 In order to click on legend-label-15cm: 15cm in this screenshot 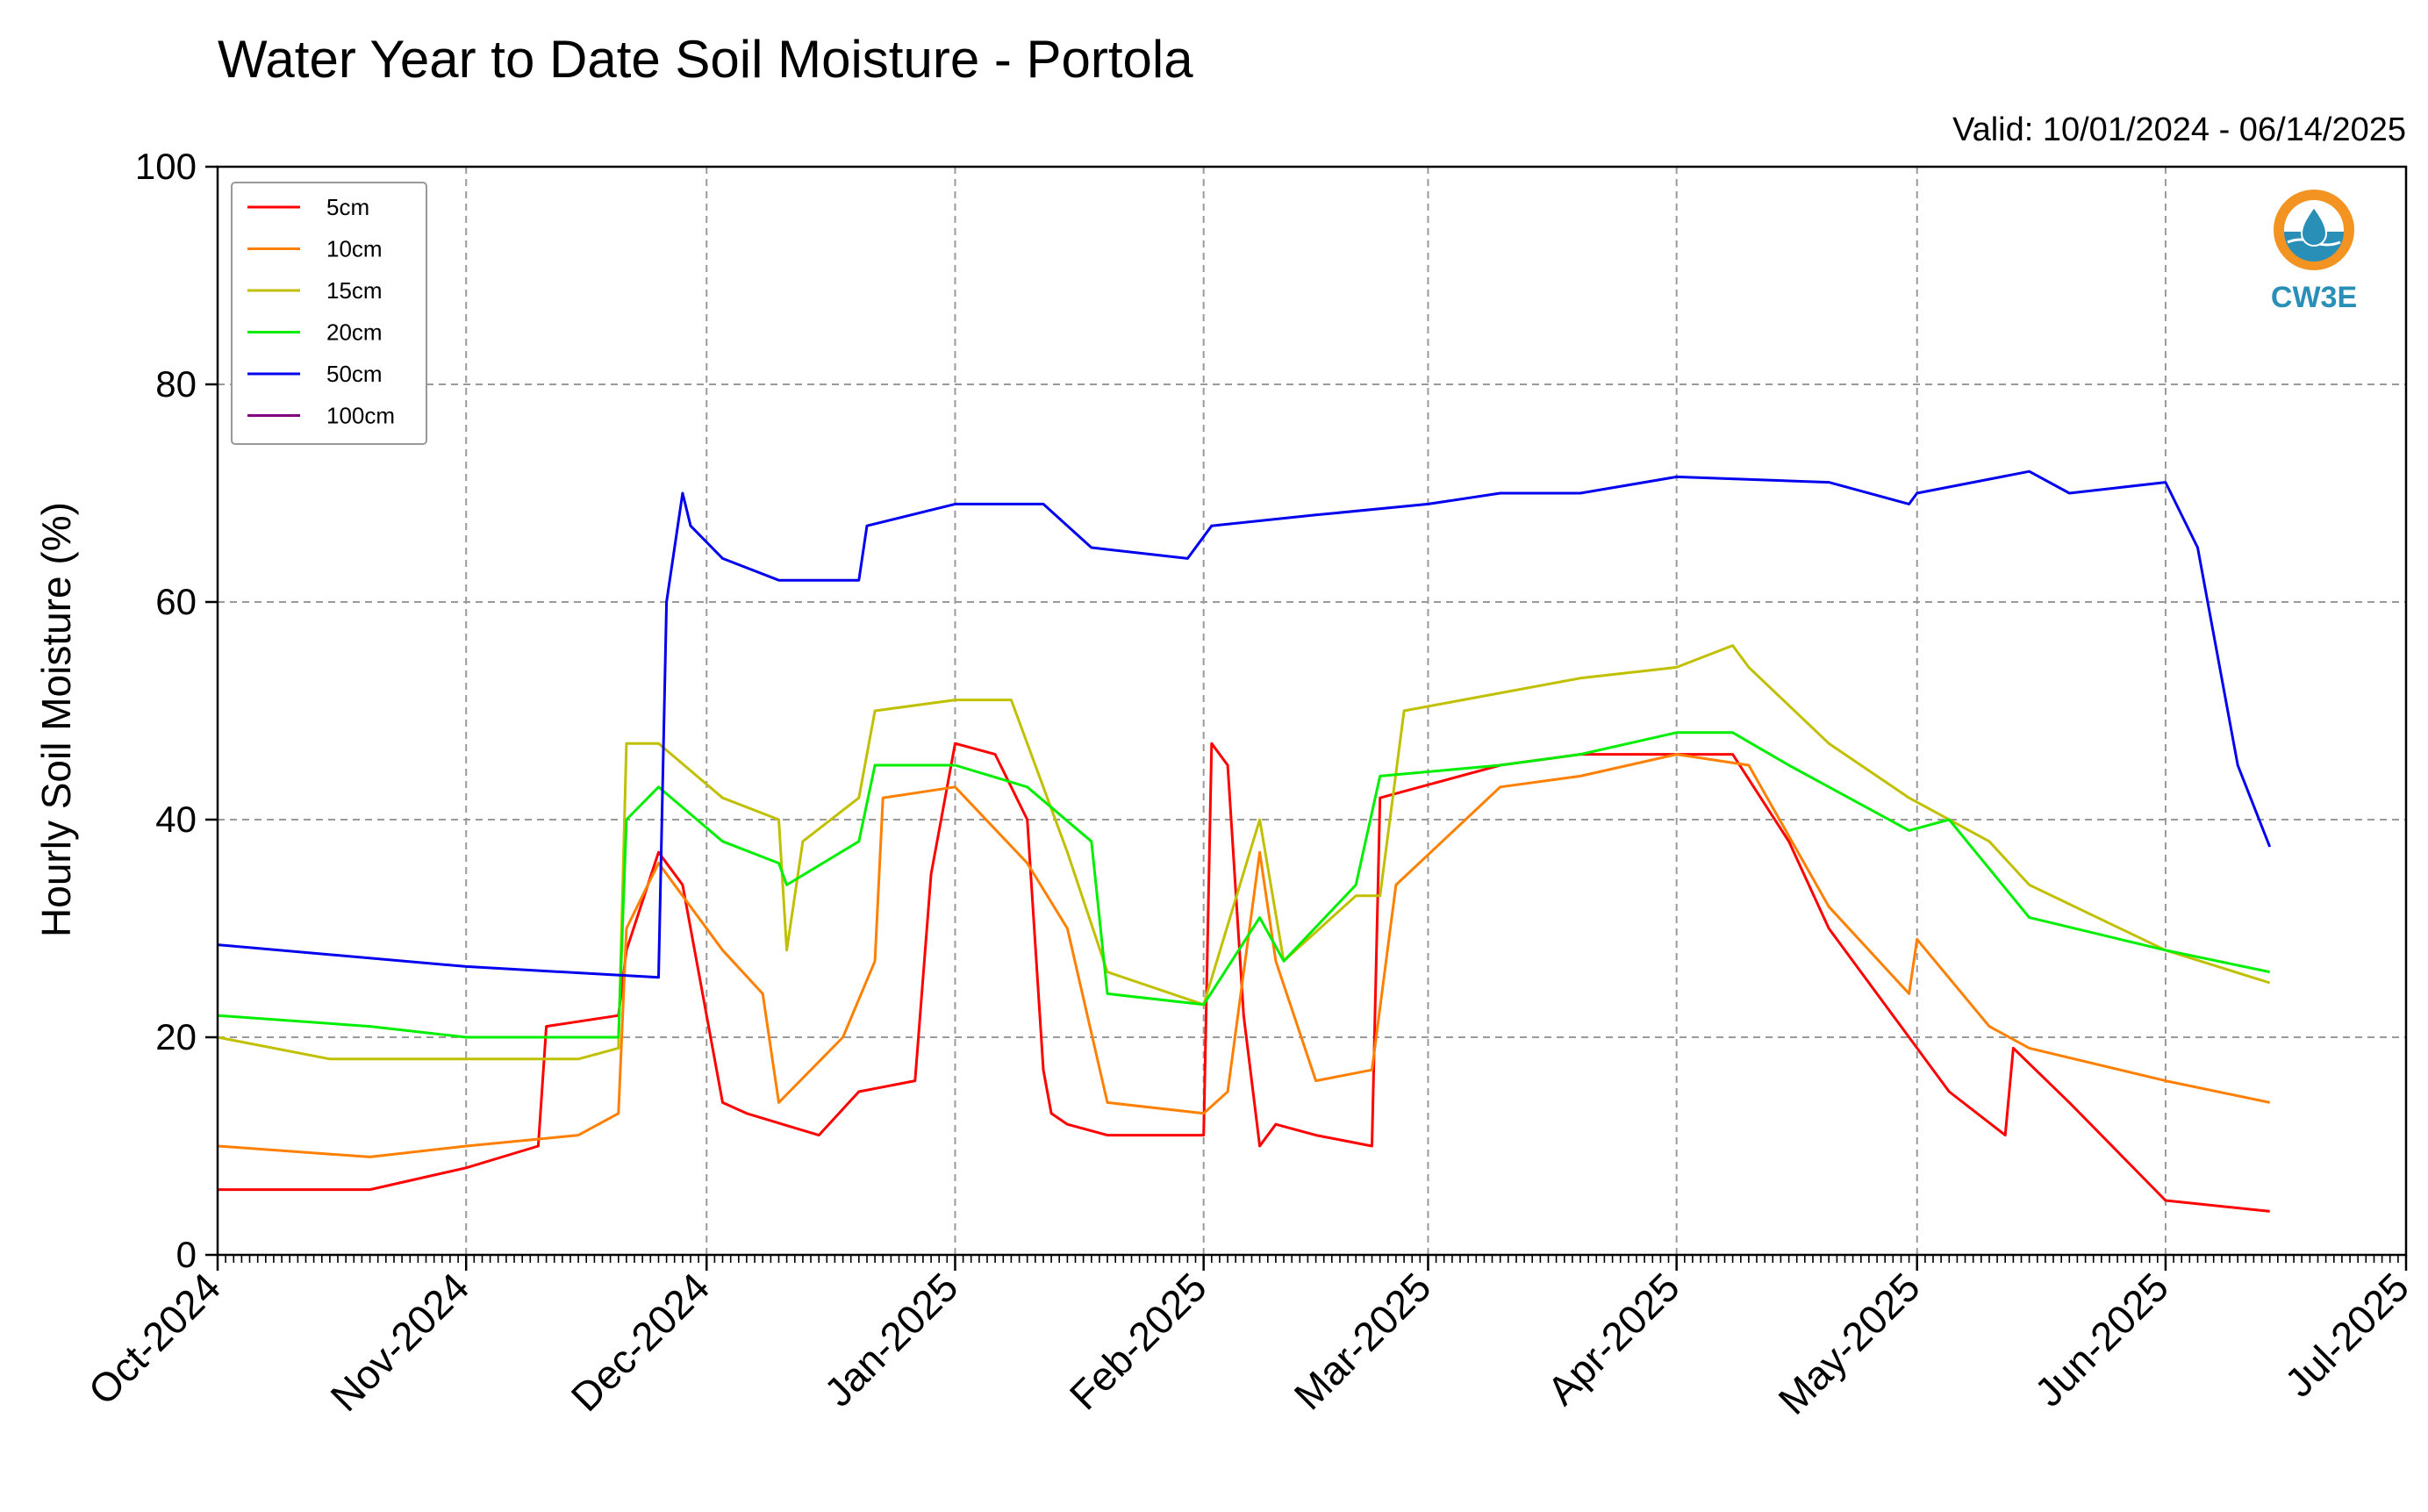, I will do `click(354, 291)`.